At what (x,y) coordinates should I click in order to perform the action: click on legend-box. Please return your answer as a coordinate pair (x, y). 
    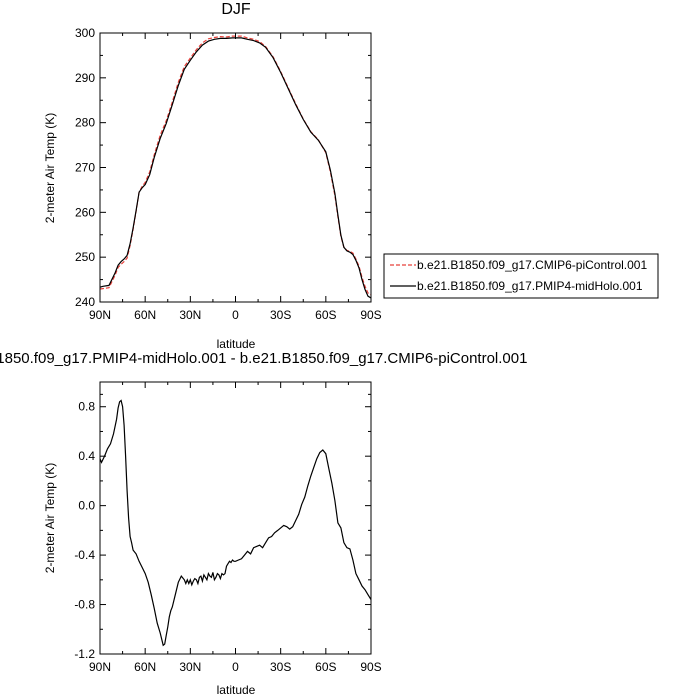
    Looking at the image, I should click on (521, 276).